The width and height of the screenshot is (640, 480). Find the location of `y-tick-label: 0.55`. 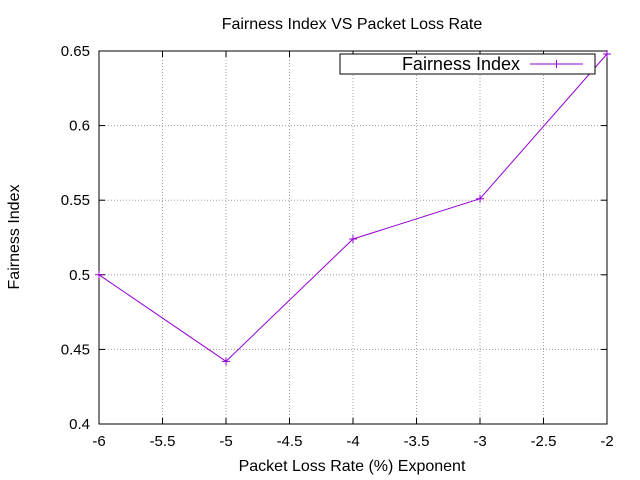

y-tick-label: 0.55 is located at coordinates (75, 200).